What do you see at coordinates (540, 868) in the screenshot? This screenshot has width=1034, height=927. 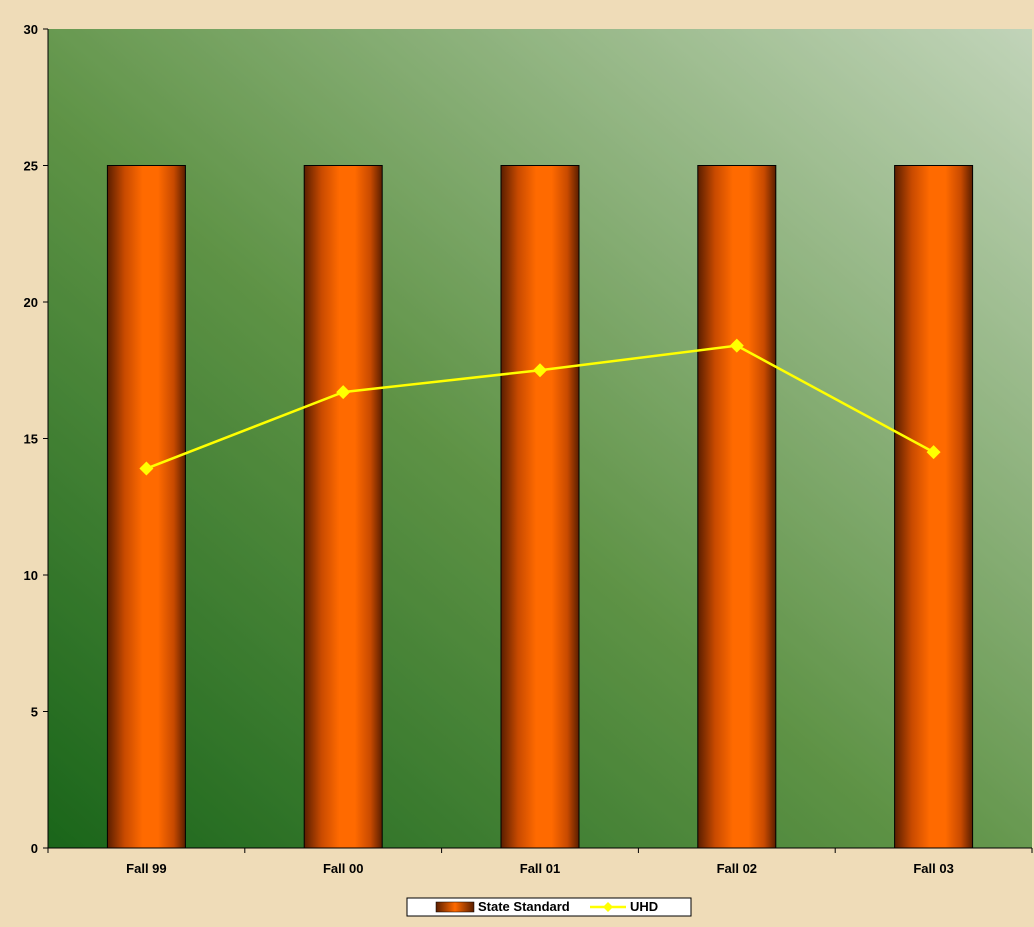 I see `x-tick-label-2: Fall 01` at bounding box center [540, 868].